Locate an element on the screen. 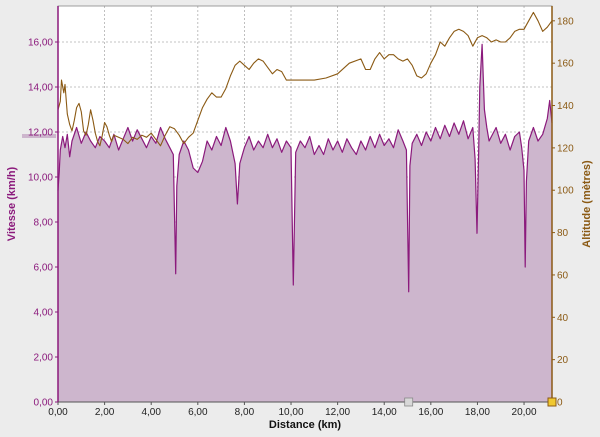 This screenshot has width=600, height=437. right-tick-label: 120 is located at coordinates (565, 148).